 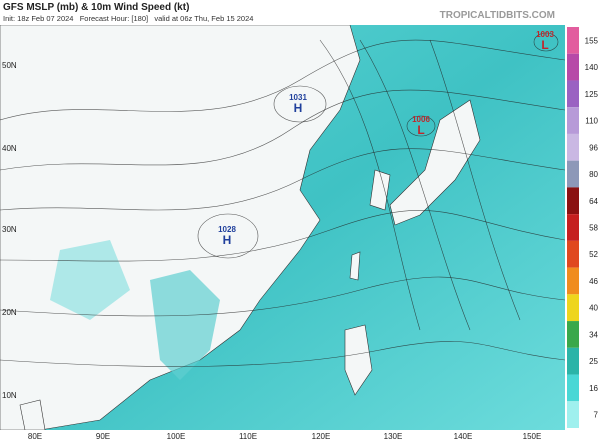 What do you see at coordinates (9, 65) in the screenshot?
I see `lat-label: 50N` at bounding box center [9, 65].